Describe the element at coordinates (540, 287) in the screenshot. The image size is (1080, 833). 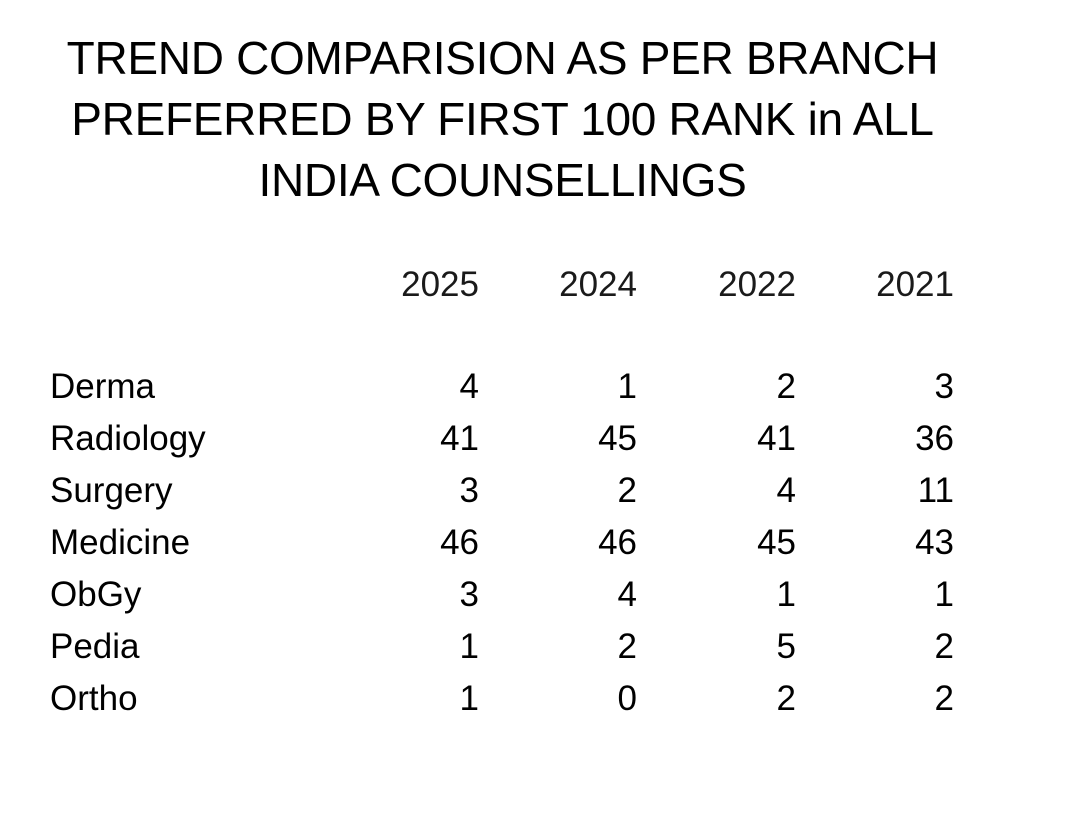
I see `table-header-row: 2025 2024 2022 2021` at that location.